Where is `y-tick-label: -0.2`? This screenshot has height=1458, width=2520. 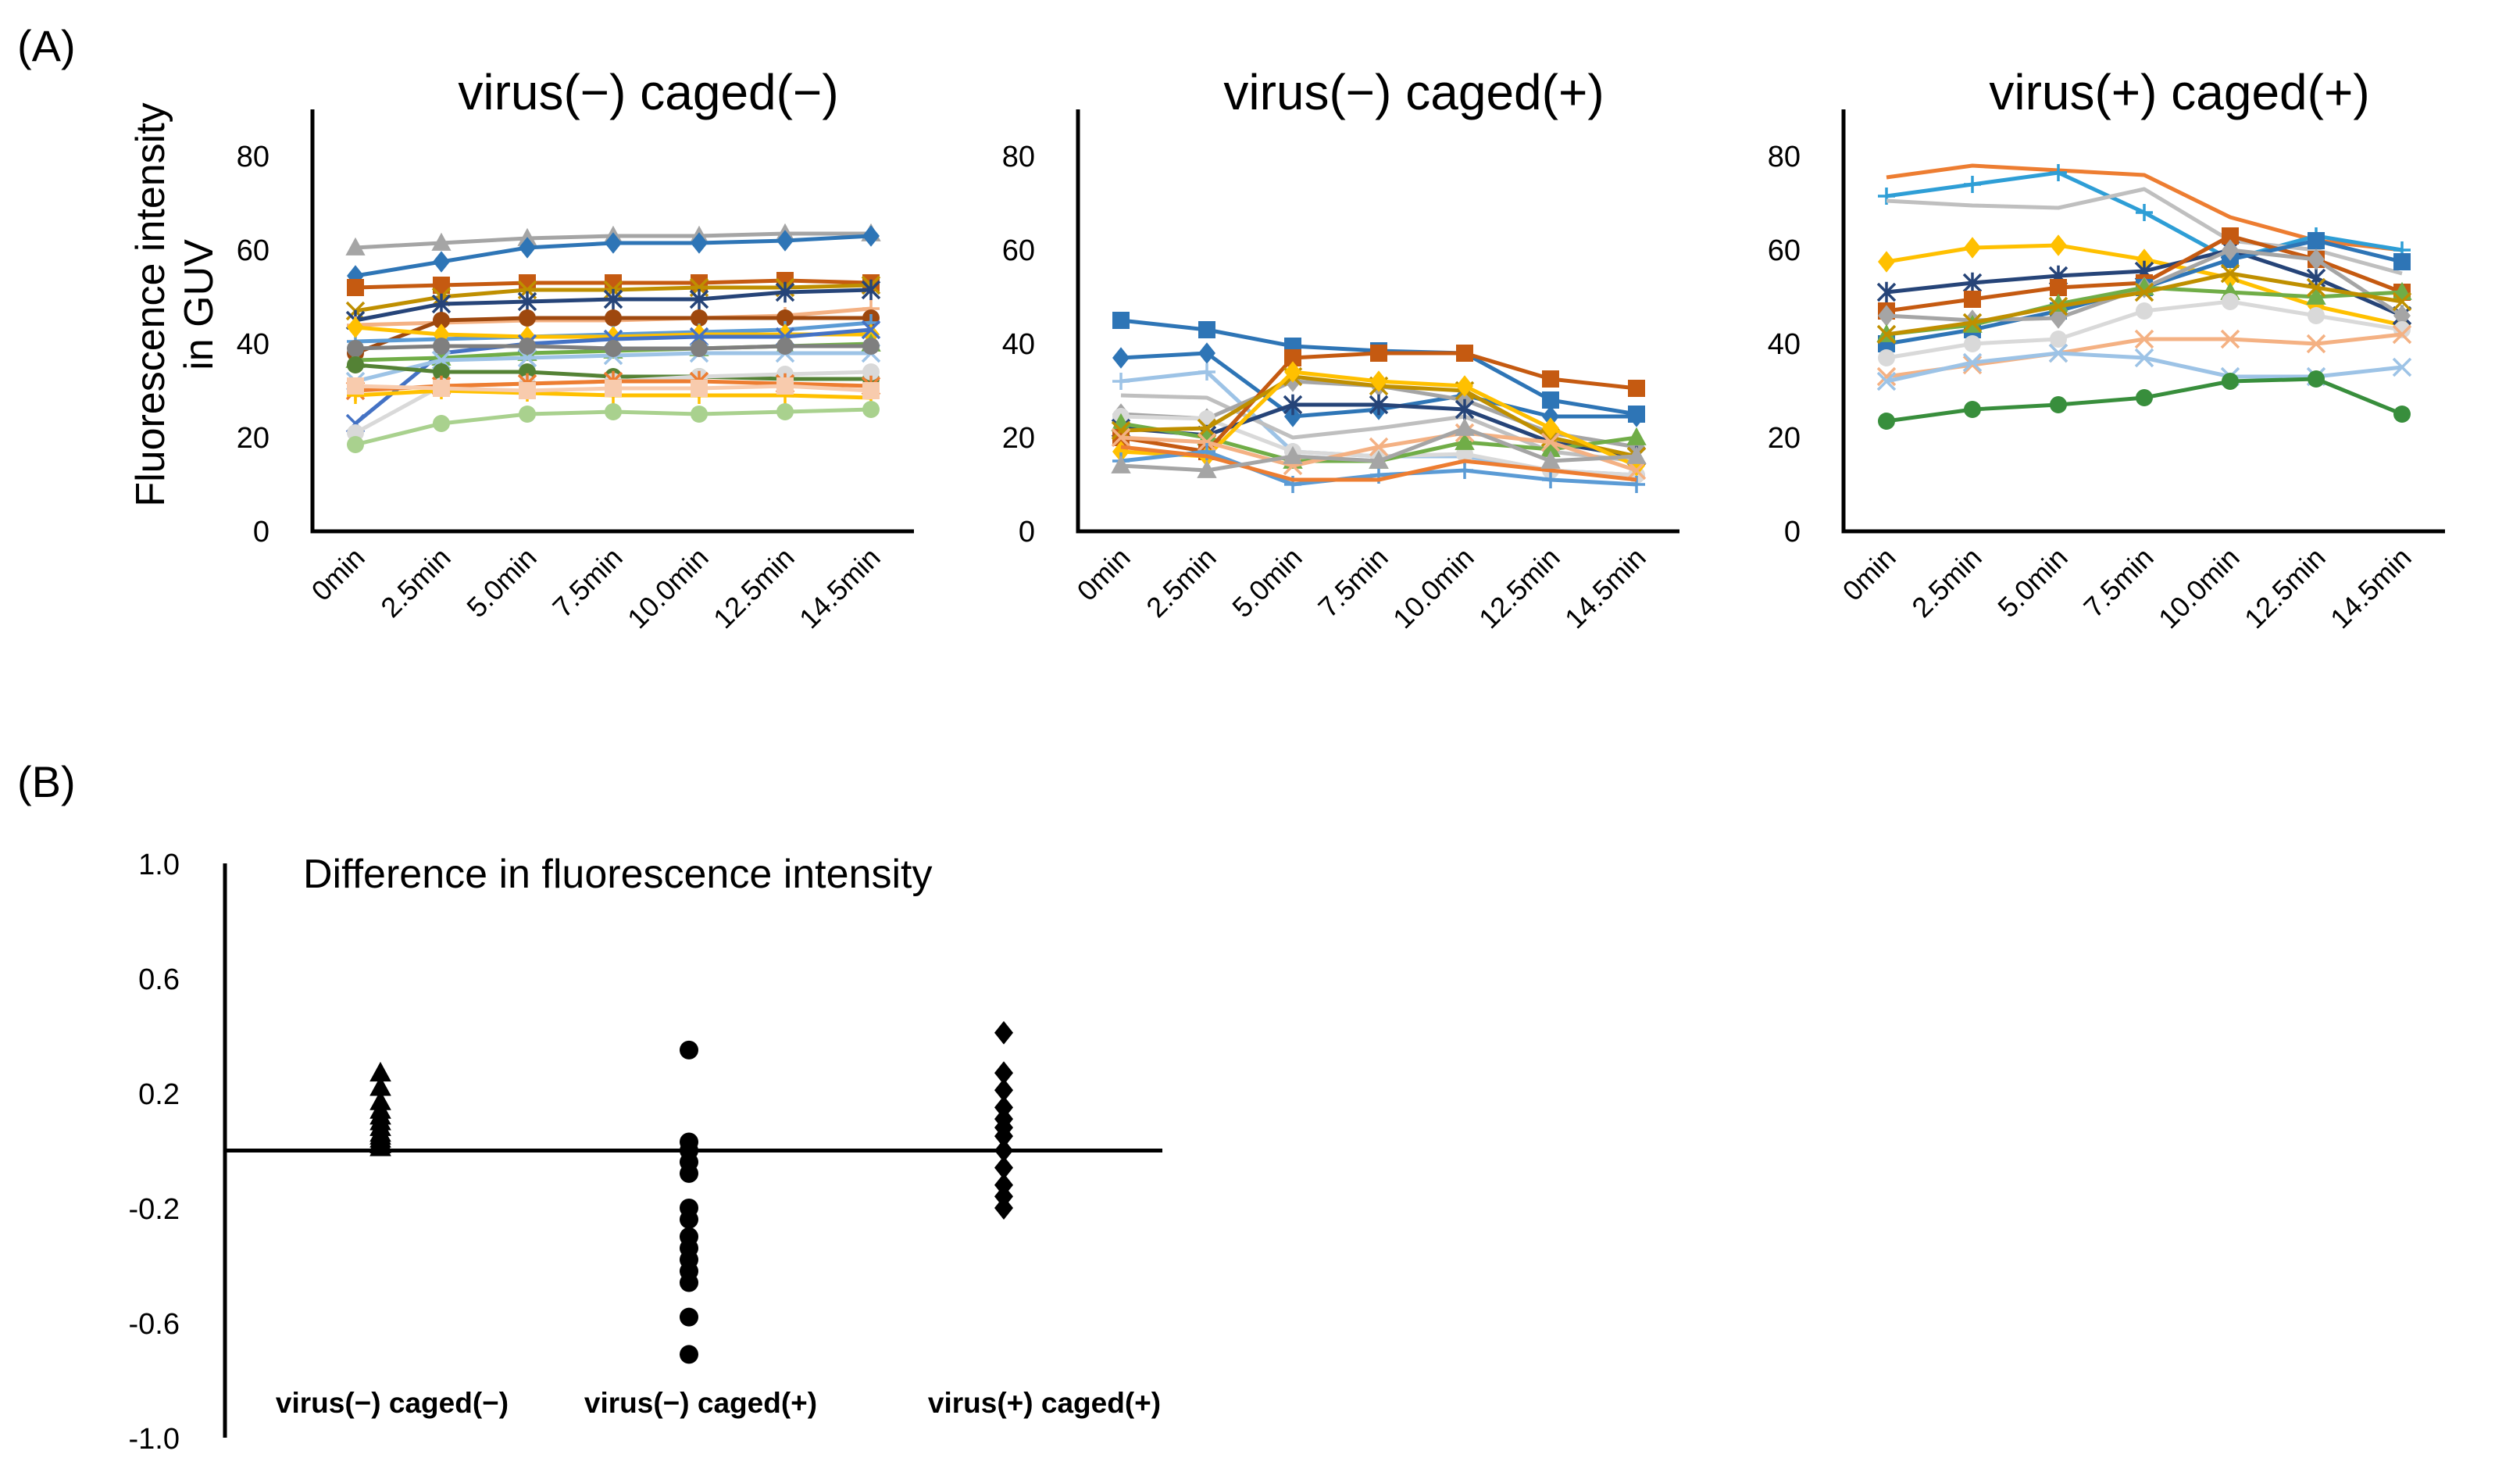
y-tick-label: -0.2 is located at coordinates (154, 1209).